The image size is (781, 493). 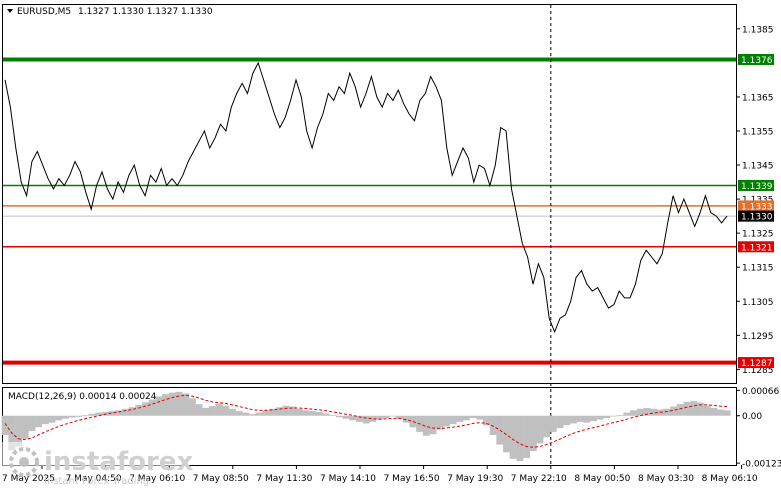 What do you see at coordinates (10, 11) in the screenshot?
I see `dropdown-triangle-icon` at bounding box center [10, 11].